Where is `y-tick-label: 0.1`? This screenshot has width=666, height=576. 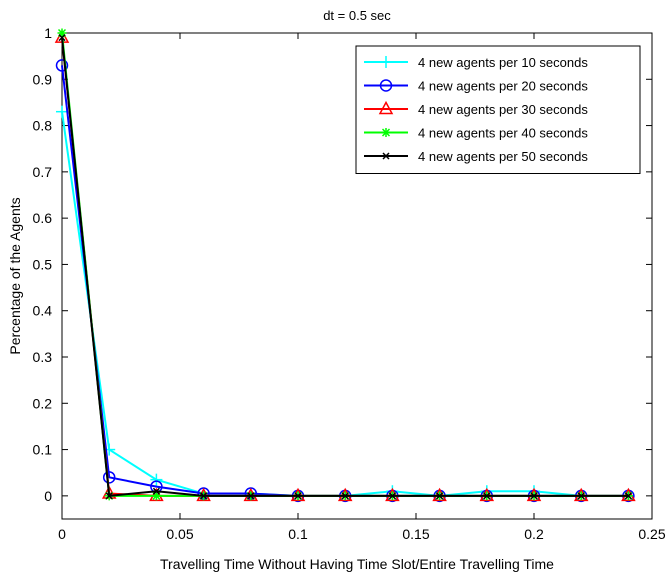
y-tick-label: 0.1 is located at coordinates (43, 450).